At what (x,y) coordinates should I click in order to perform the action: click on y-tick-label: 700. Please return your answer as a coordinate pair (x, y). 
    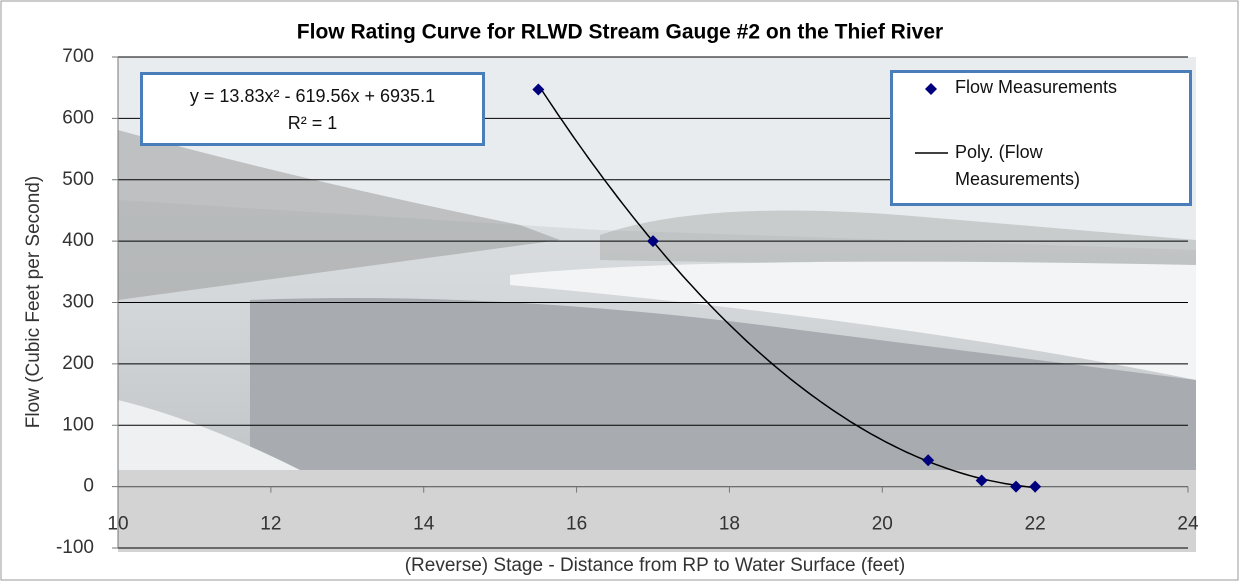
    Looking at the image, I should click on (78, 56).